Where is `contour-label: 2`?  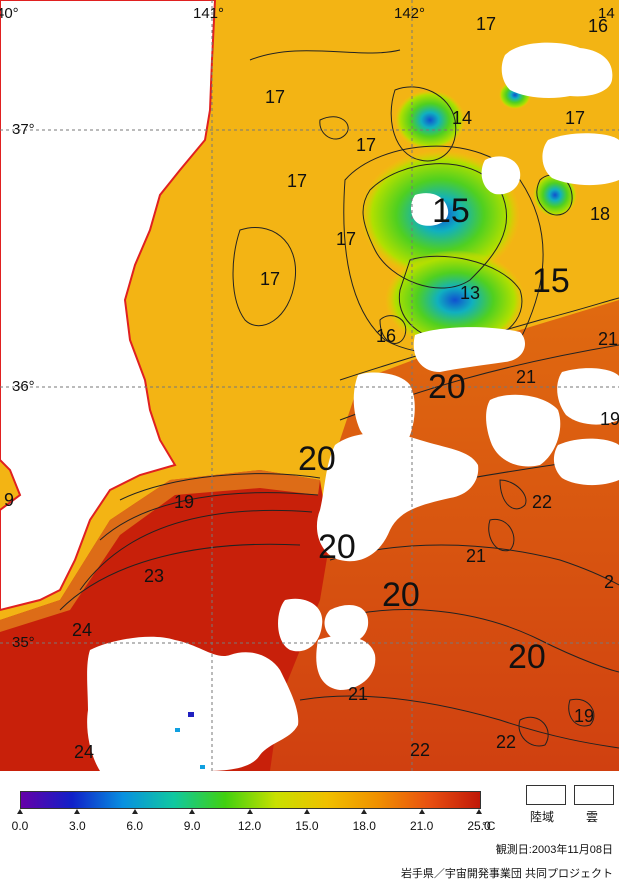
contour-label: 2 is located at coordinates (609, 582).